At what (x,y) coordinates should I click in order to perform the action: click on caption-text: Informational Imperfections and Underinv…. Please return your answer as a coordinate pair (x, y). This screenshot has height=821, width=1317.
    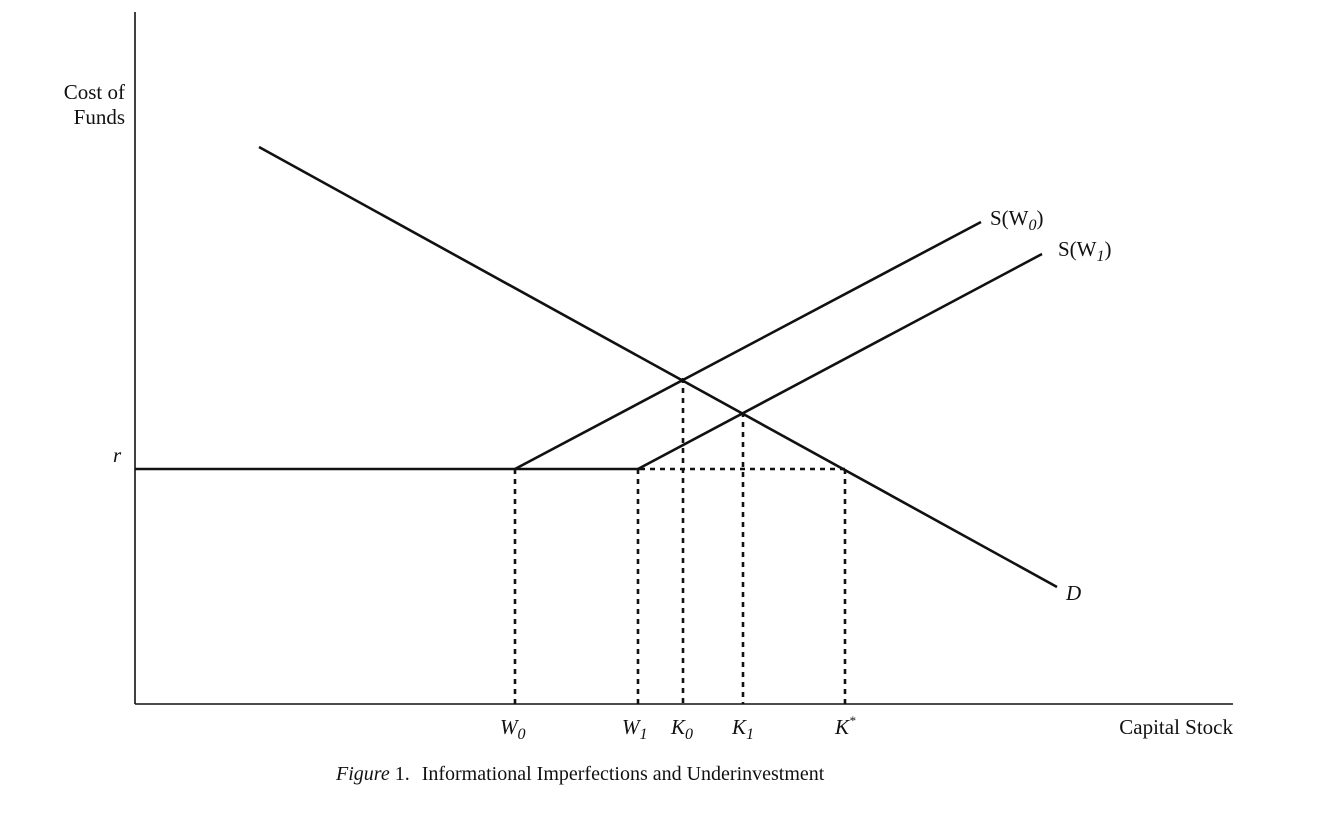
    Looking at the image, I should click on (623, 774).